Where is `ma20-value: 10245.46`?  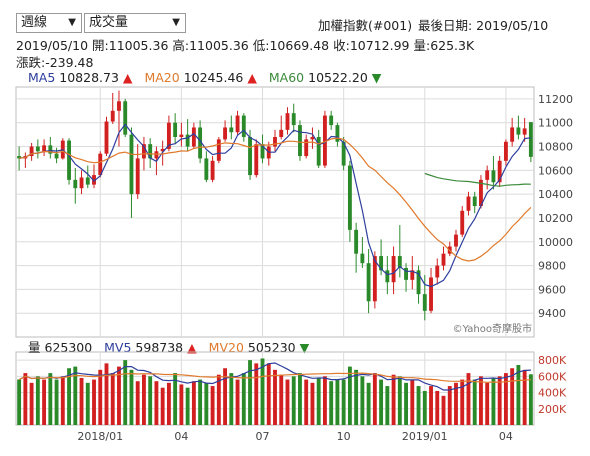
ma20-value: 10245.46 is located at coordinates (213, 77).